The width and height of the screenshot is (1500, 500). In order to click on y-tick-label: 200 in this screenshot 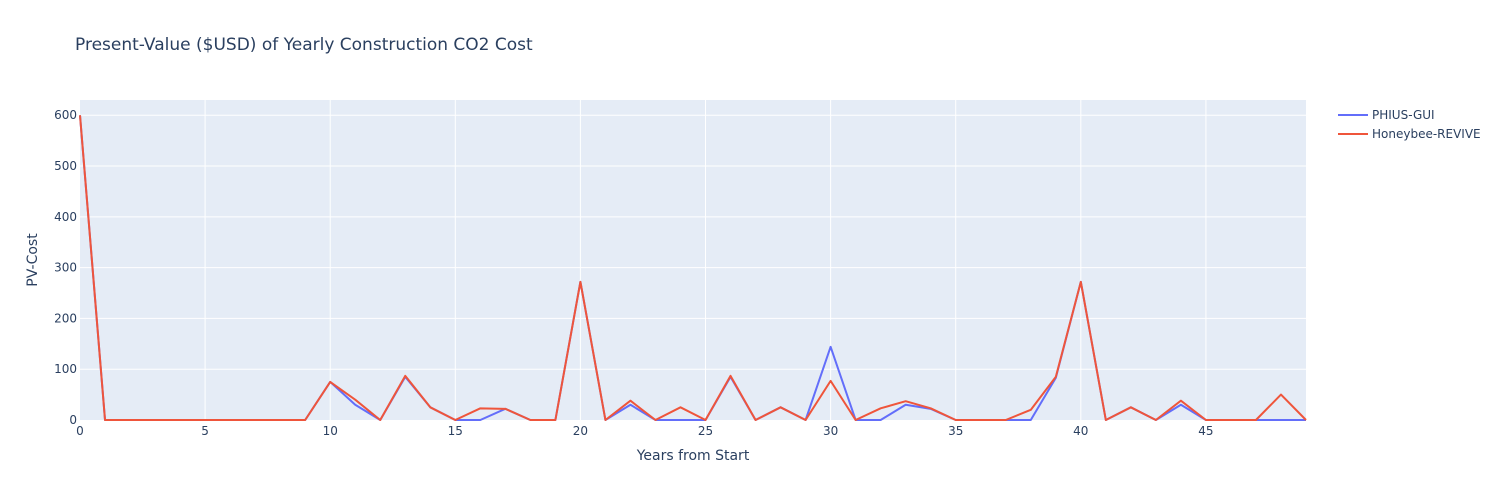, I will do `click(65, 318)`.